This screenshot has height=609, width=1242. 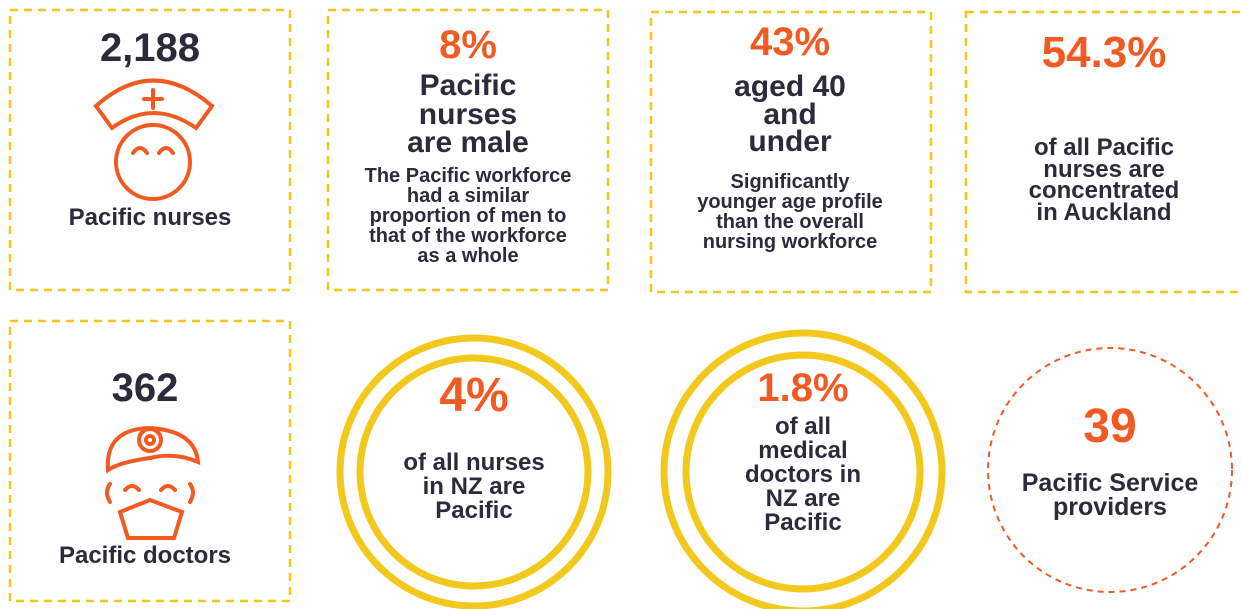 What do you see at coordinates (150, 48) in the screenshot?
I see `text: 2,188` at bounding box center [150, 48].